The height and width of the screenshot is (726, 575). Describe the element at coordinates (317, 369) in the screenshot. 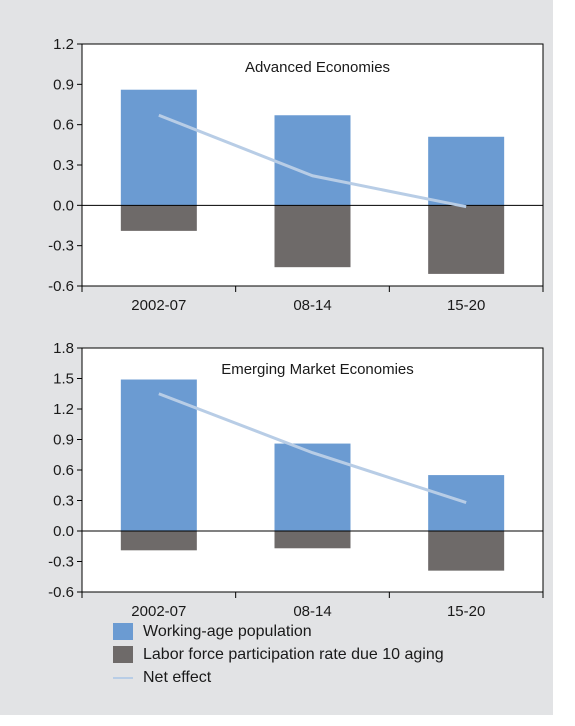

I see `chart-title: Emerging Market Economies` at that location.